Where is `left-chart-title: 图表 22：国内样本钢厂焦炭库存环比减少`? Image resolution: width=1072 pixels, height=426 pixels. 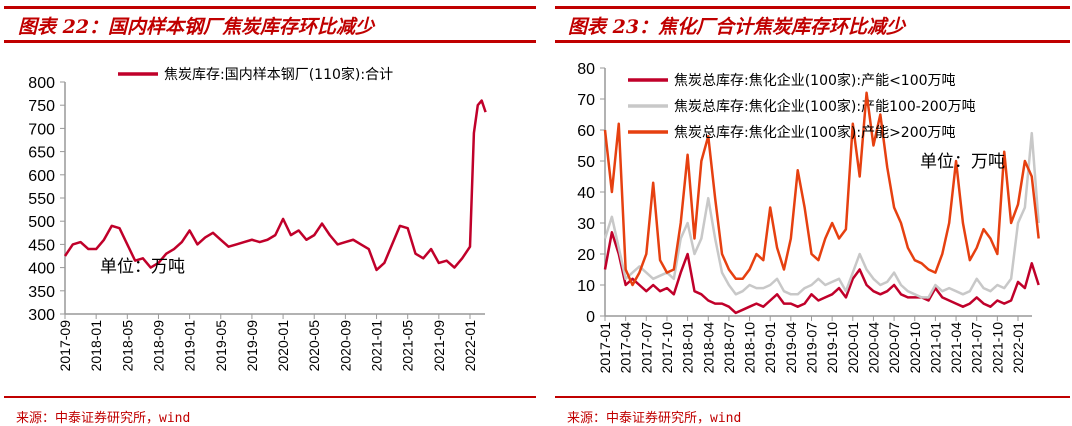
left-chart-title: 图表 22：国内样本钢厂焦炭库存环比减少 is located at coordinates (196, 27).